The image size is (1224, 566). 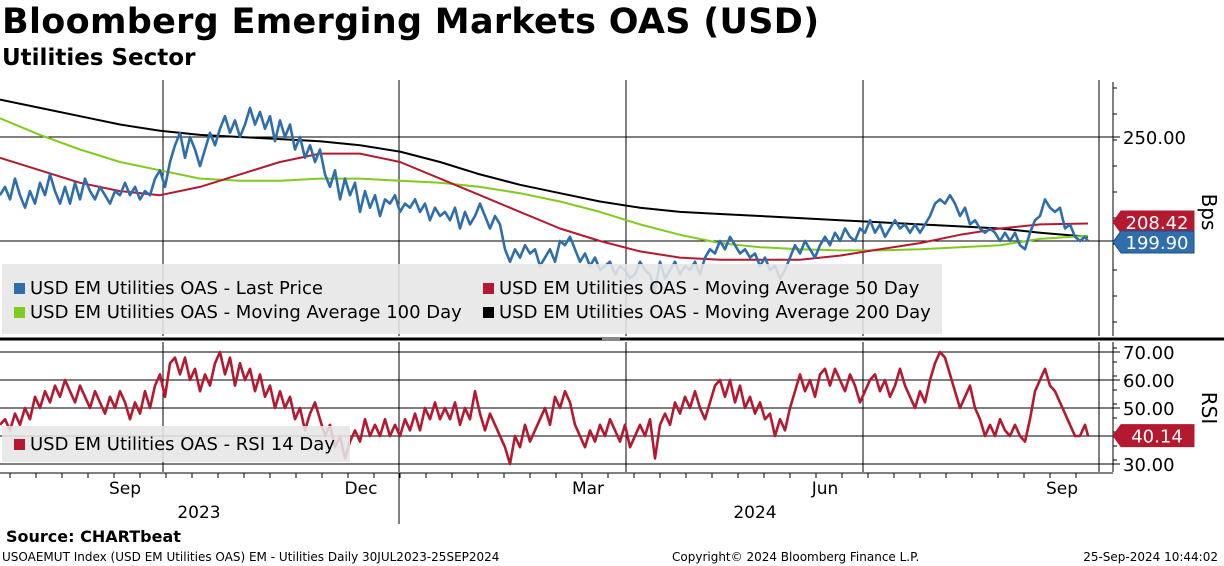 I want to click on last-value-tag-rsi, so click(x=1153, y=436).